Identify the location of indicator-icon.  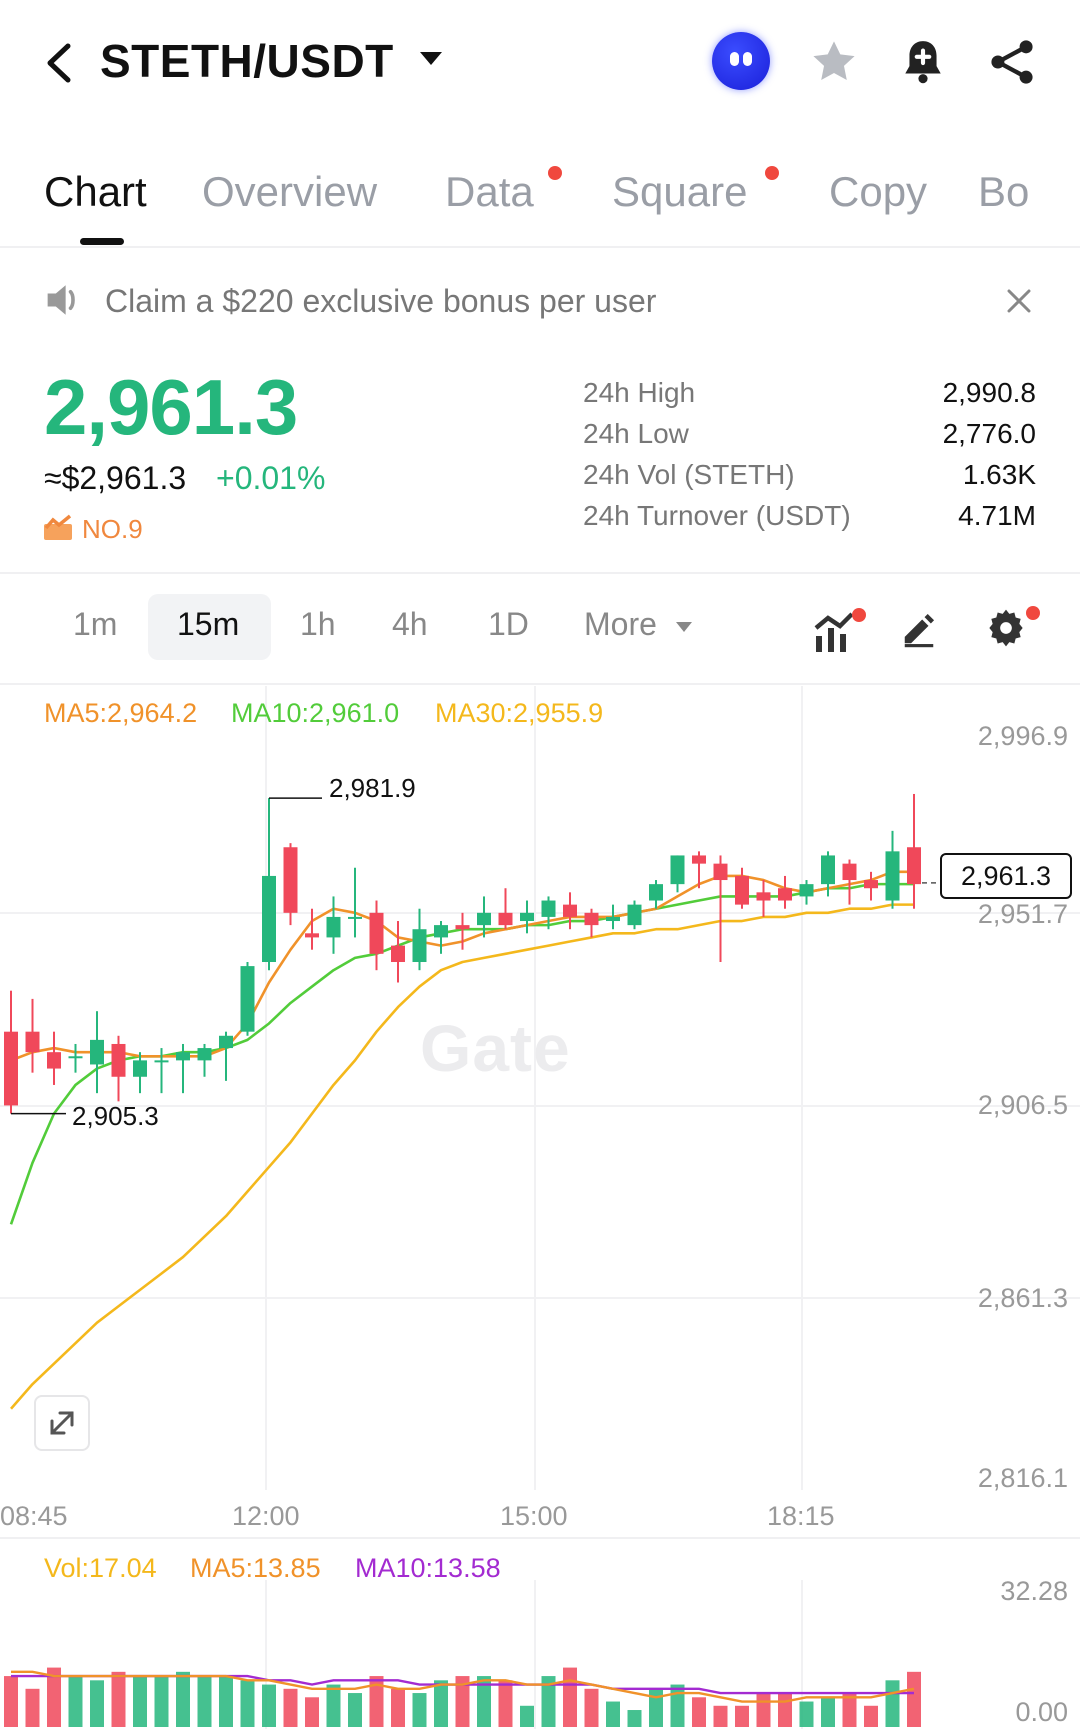
(836, 630).